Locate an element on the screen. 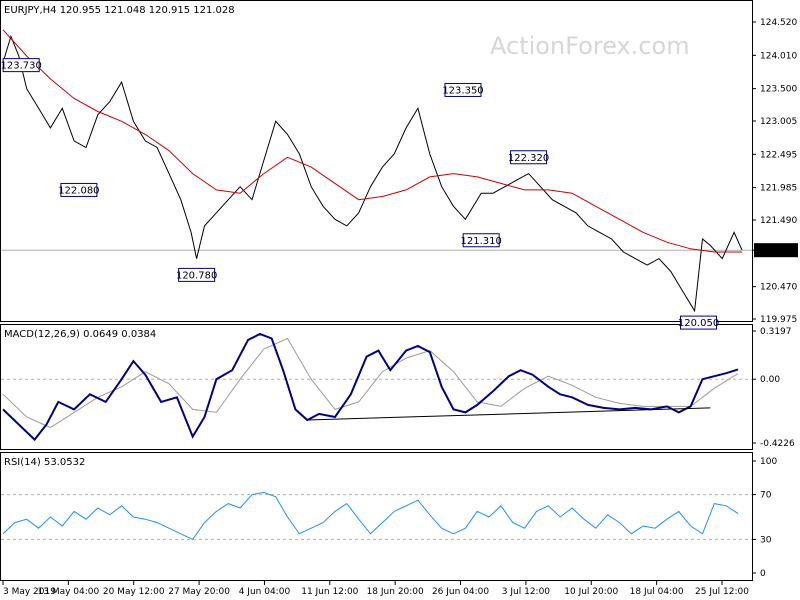  macd-signal-line is located at coordinates (370, 383).